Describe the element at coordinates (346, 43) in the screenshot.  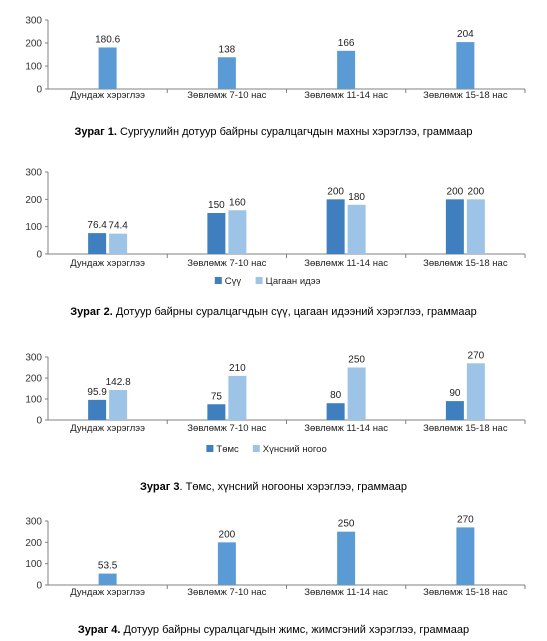
I see `chart-1-data-label: 166` at that location.